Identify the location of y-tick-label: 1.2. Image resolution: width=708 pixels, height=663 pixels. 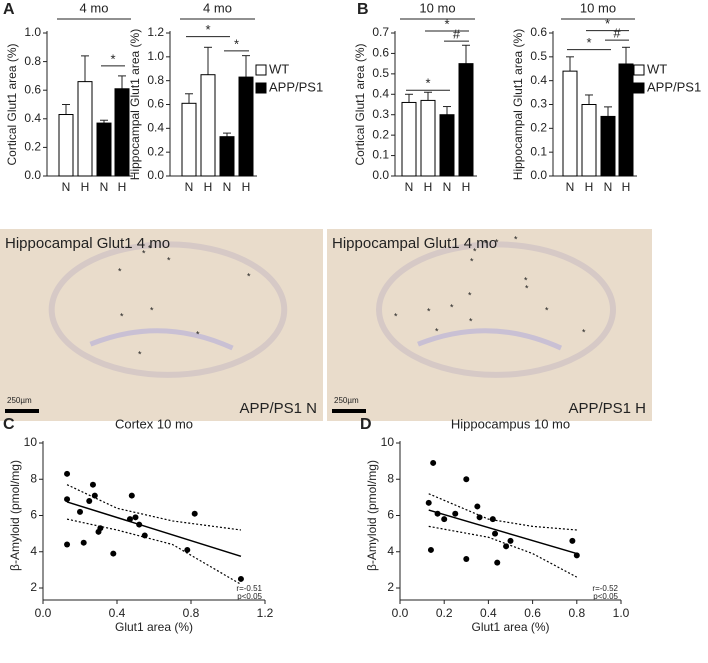
(155, 32).